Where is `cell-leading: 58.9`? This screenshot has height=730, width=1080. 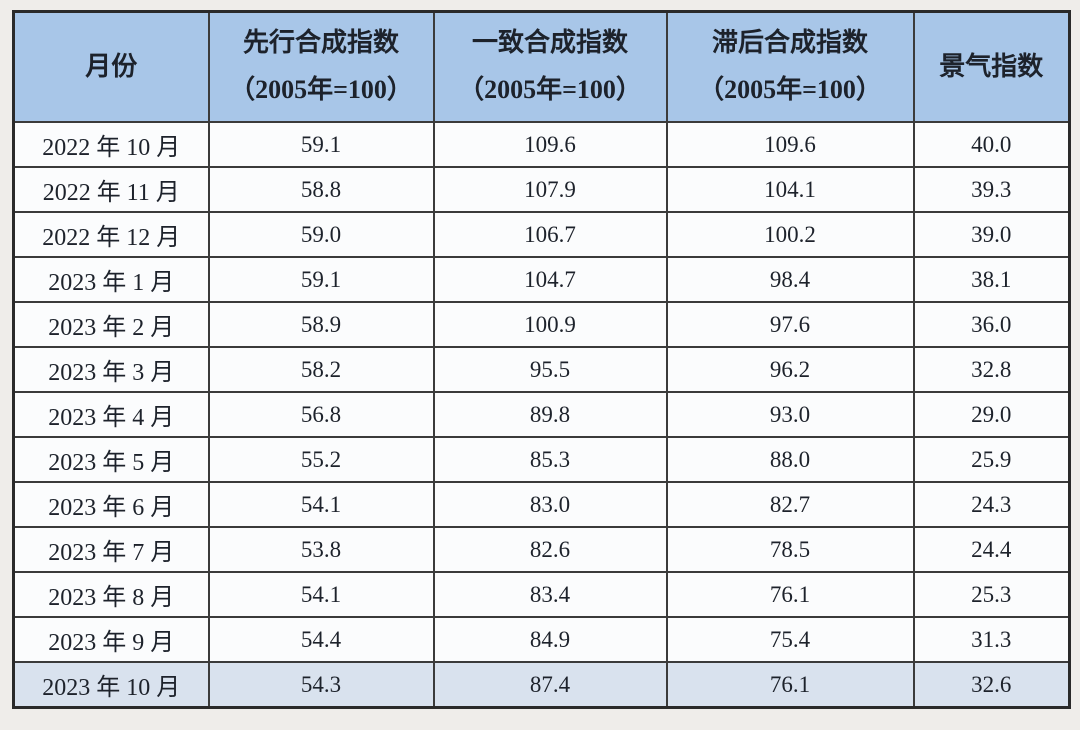
cell-leading: 58.9 is located at coordinates (321, 324).